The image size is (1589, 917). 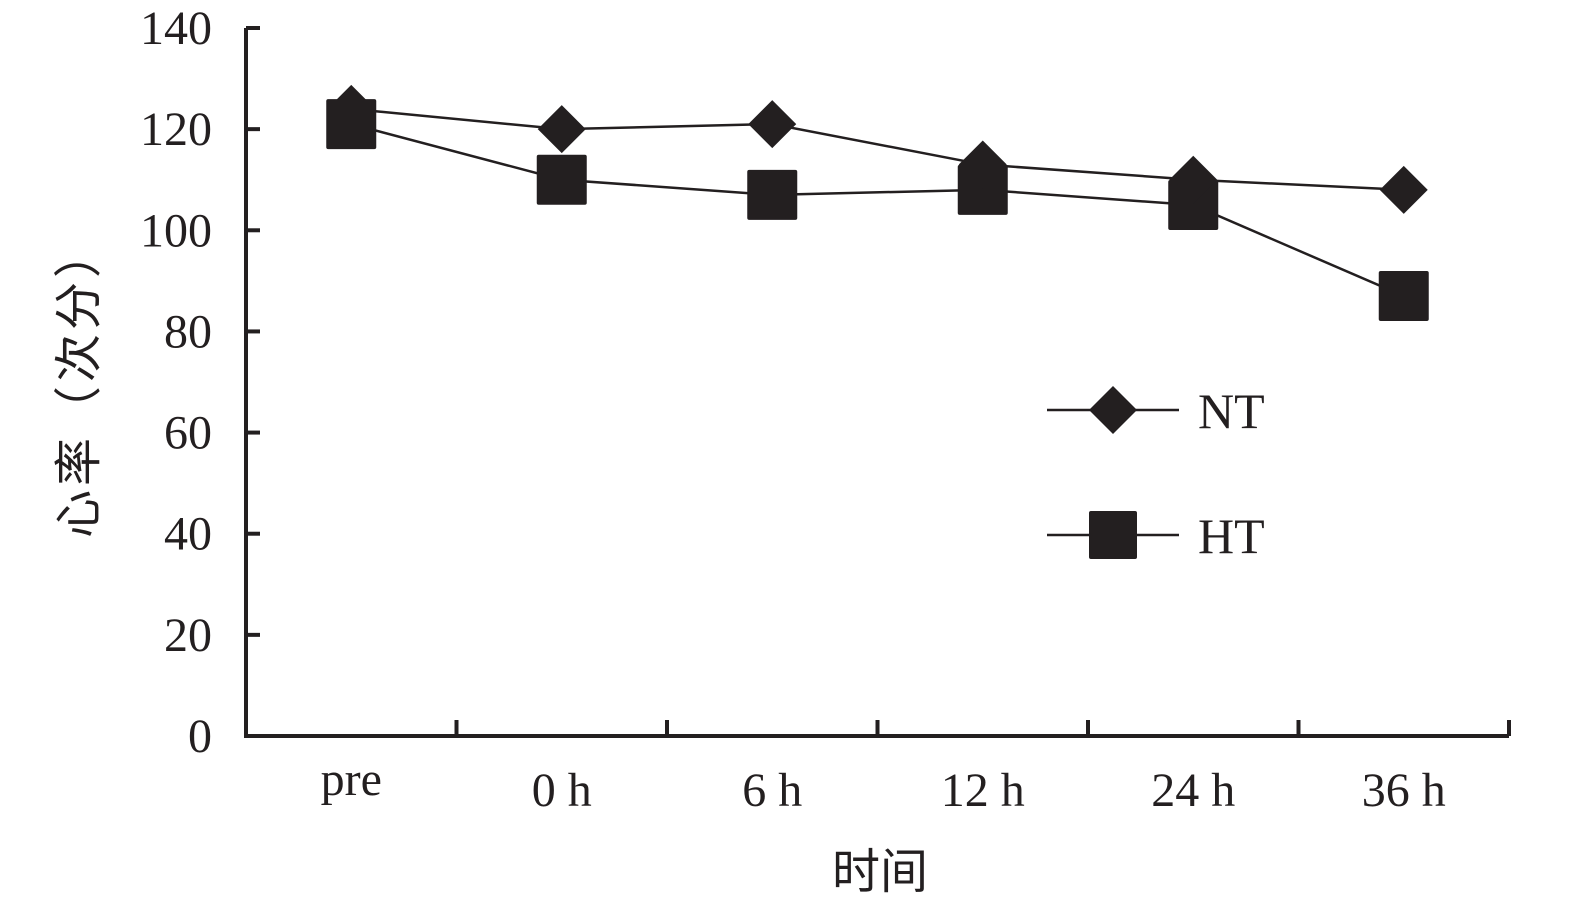 What do you see at coordinates (188, 534) in the screenshot?
I see `y-tick-label: 40` at bounding box center [188, 534].